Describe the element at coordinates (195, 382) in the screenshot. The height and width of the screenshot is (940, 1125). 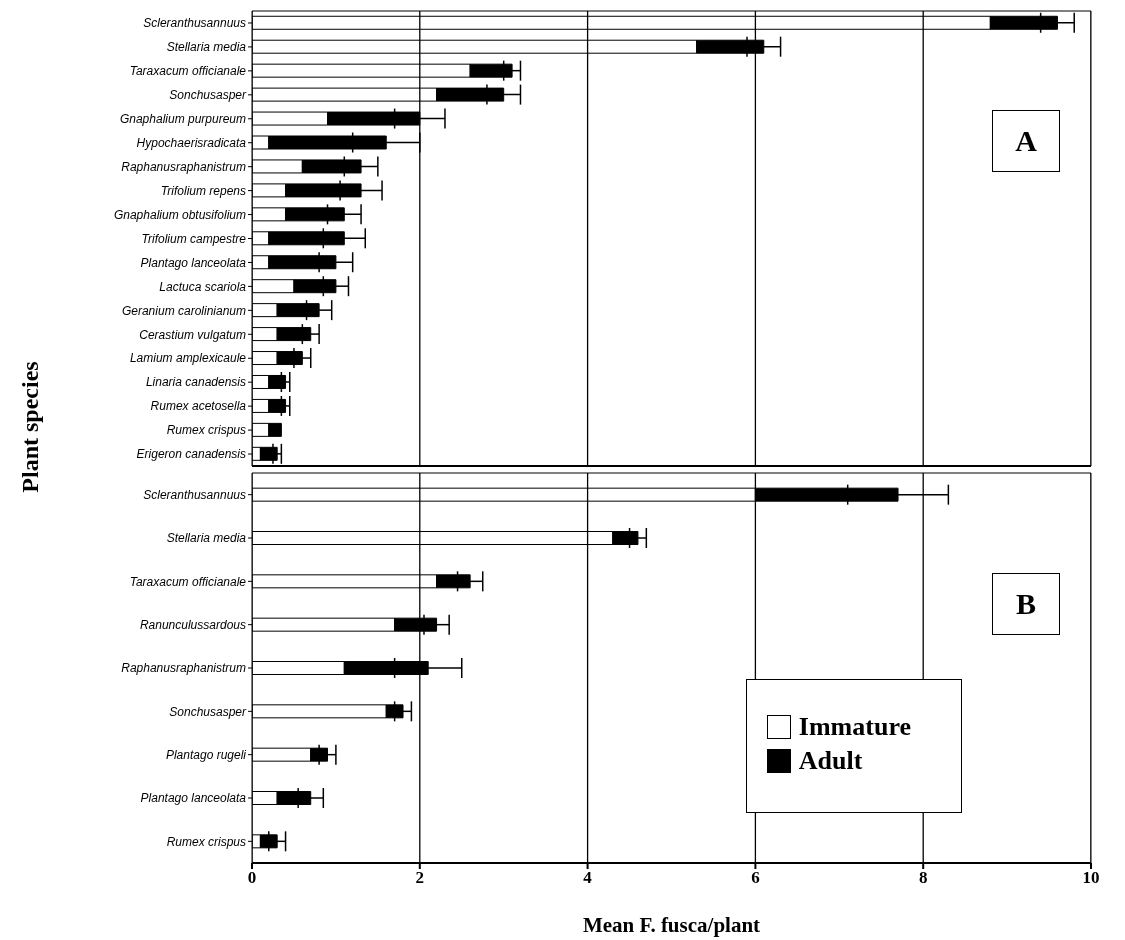
I see `y-tick-label: Linaria canadensis` at that location.